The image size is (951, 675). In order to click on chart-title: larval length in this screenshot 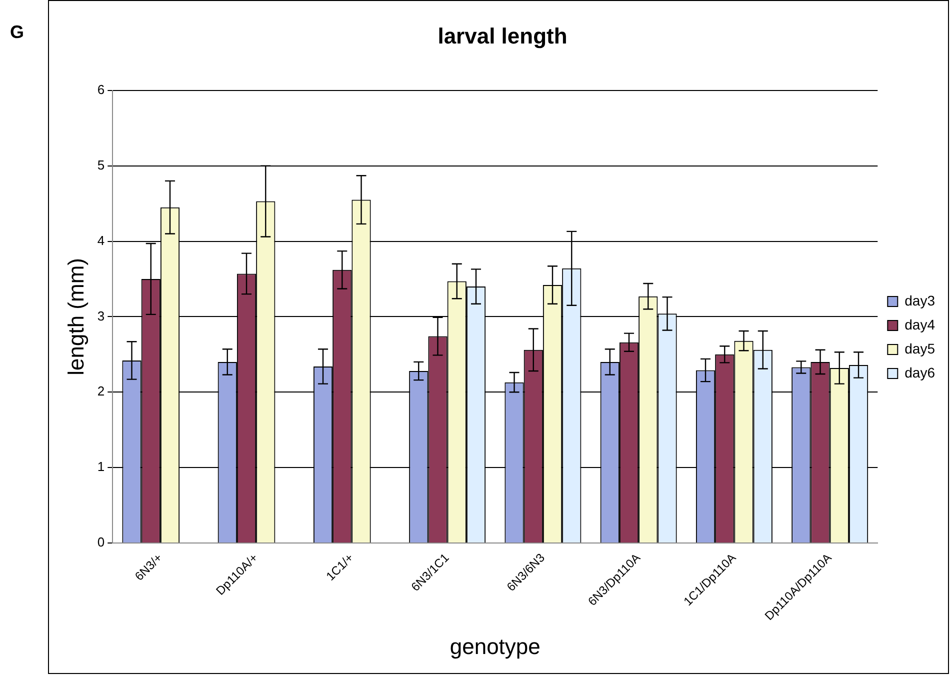, I will do `click(503, 35)`.